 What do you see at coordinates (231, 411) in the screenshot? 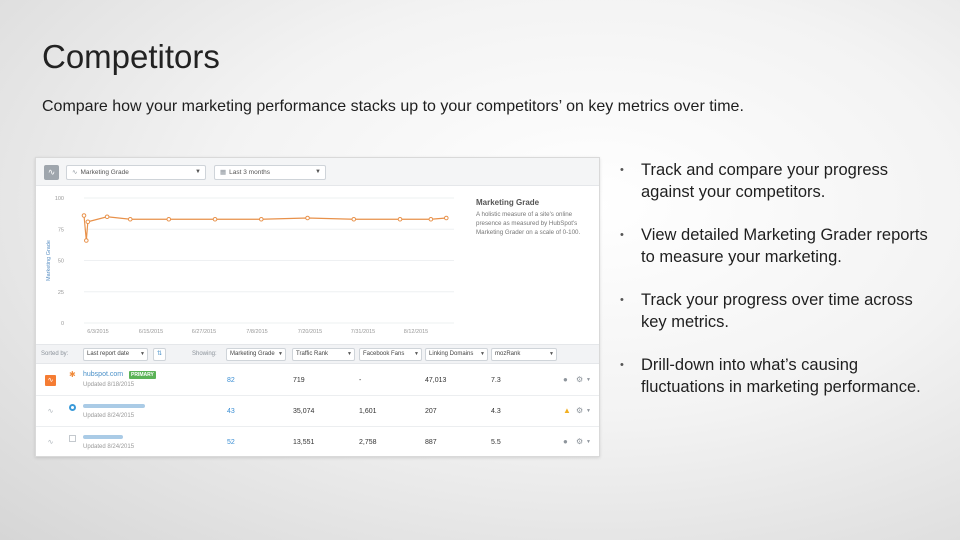
I see `grade-value: 43` at bounding box center [231, 411].